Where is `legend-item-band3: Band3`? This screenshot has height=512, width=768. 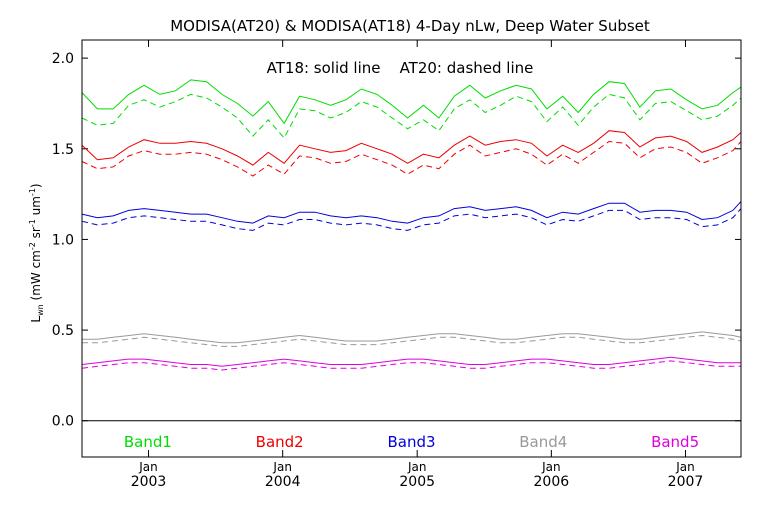 legend-item-band3: Band3 is located at coordinates (411, 442).